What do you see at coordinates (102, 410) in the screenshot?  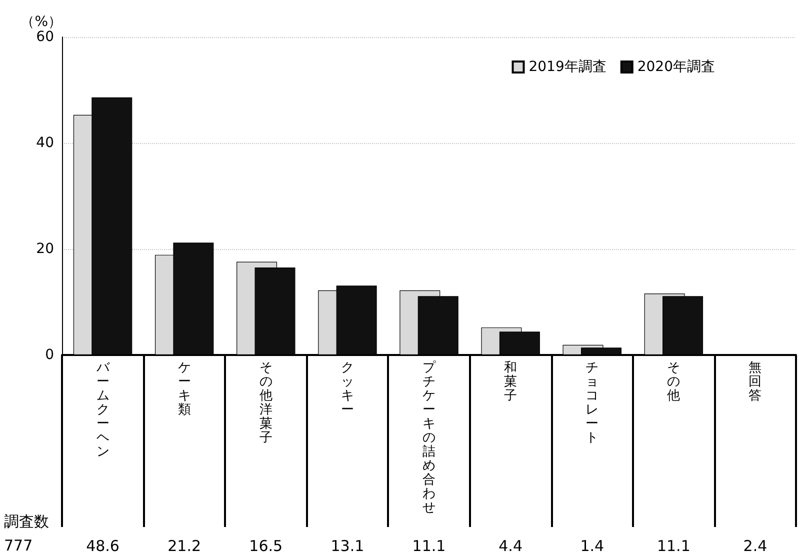 I see `x-tick-label: バームクーヘン` at bounding box center [102, 410].